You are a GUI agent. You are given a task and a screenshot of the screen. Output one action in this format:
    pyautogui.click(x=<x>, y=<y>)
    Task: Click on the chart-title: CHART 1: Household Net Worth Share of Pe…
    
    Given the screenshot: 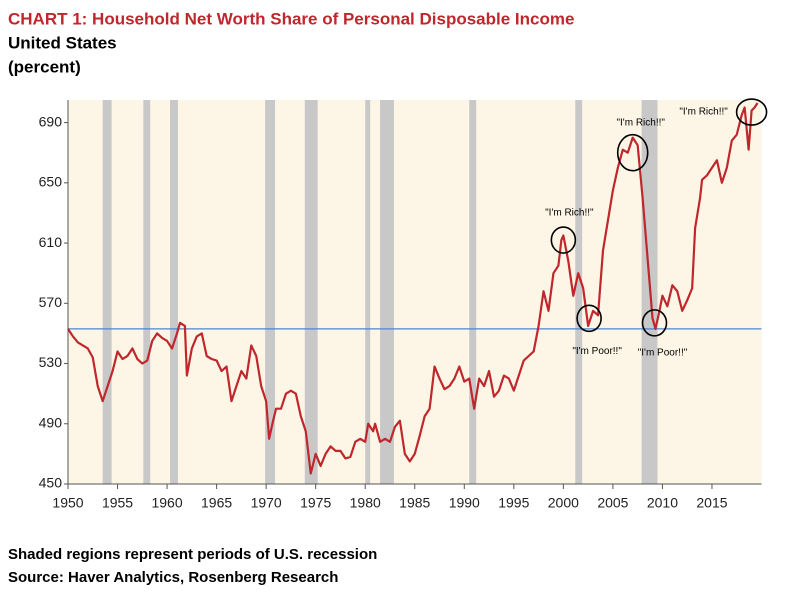 What is the action you would take?
    pyautogui.click(x=291, y=18)
    